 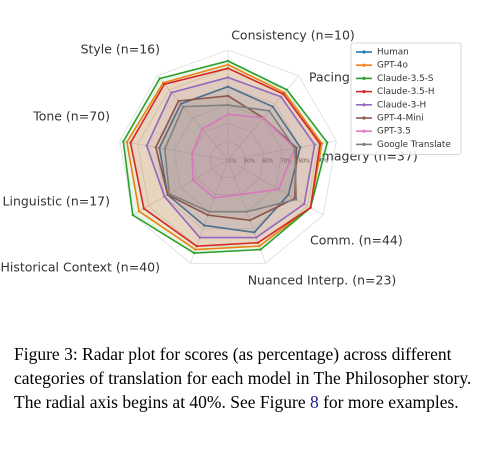 What do you see at coordinates (394, 132) in the screenshot?
I see `legend-label: GPT-3.5` at bounding box center [394, 132].